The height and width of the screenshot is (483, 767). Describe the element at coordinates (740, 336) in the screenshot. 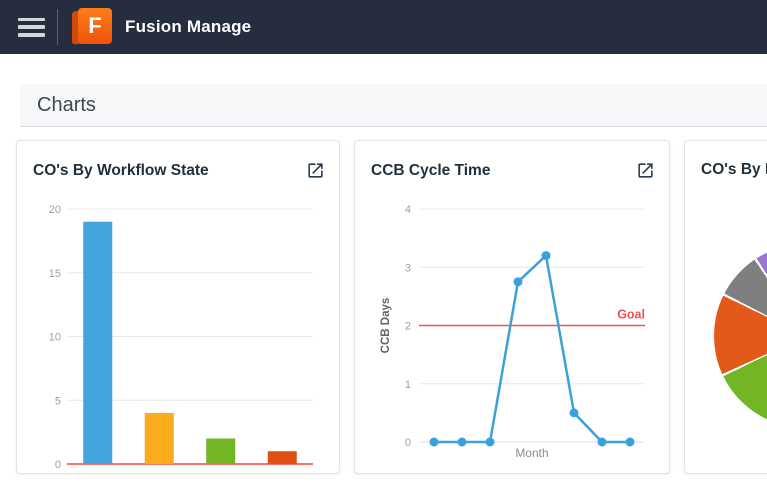

I see `pie-chart` at that location.